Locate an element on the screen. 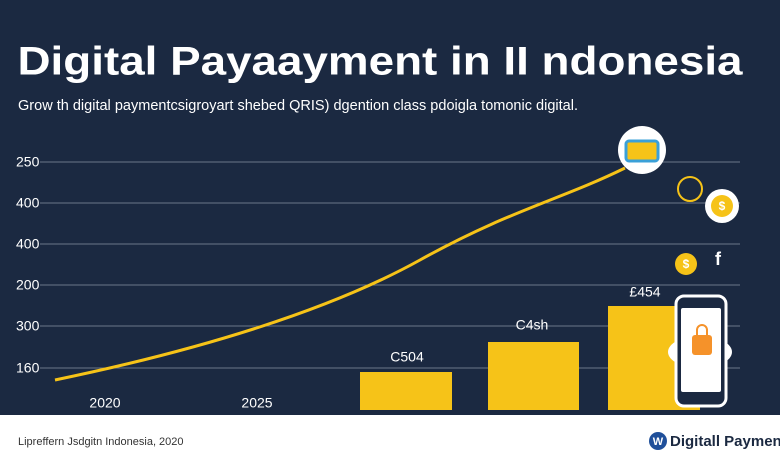 The width and height of the screenshot is (780, 470). logo is located at coordinates (658, 441).